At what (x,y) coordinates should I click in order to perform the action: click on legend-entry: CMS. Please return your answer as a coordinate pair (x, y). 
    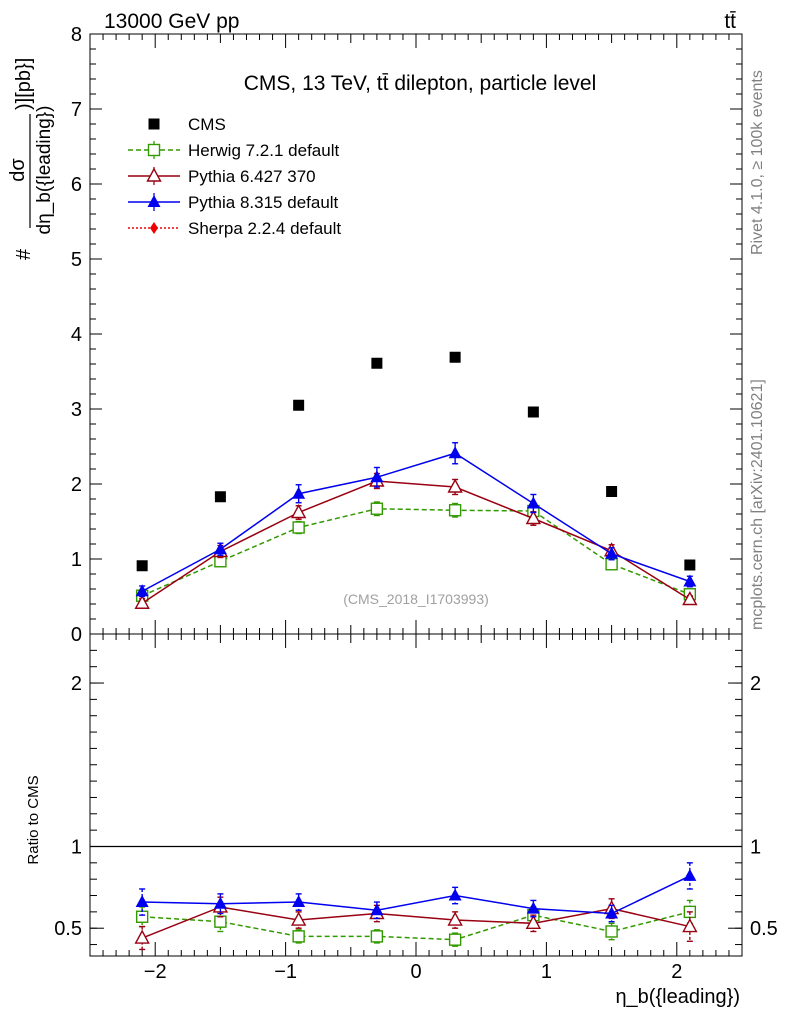
    Looking at the image, I should click on (187, 124).